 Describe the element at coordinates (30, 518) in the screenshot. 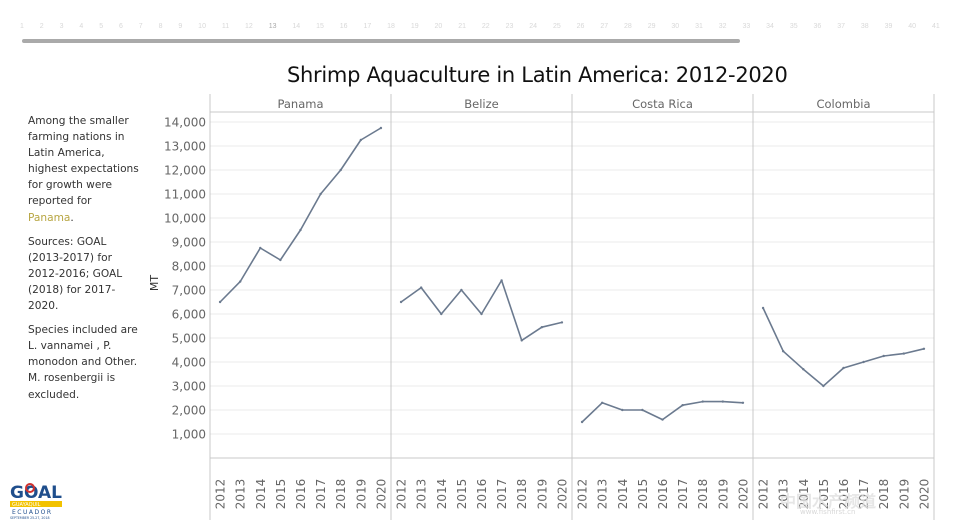

I see `logo-dates: SEPTEMBER 25-27, 2018` at that location.